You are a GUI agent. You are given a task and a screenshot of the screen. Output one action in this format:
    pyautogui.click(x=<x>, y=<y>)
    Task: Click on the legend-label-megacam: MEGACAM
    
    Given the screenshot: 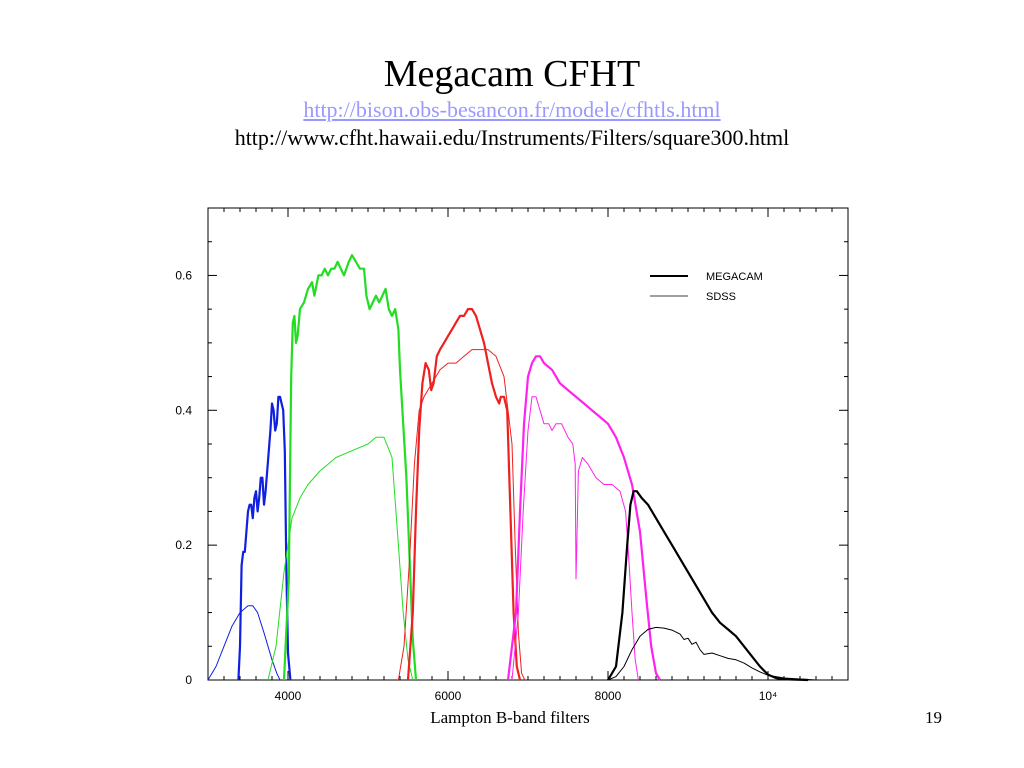 What is the action you would take?
    pyautogui.click(x=734, y=277)
    